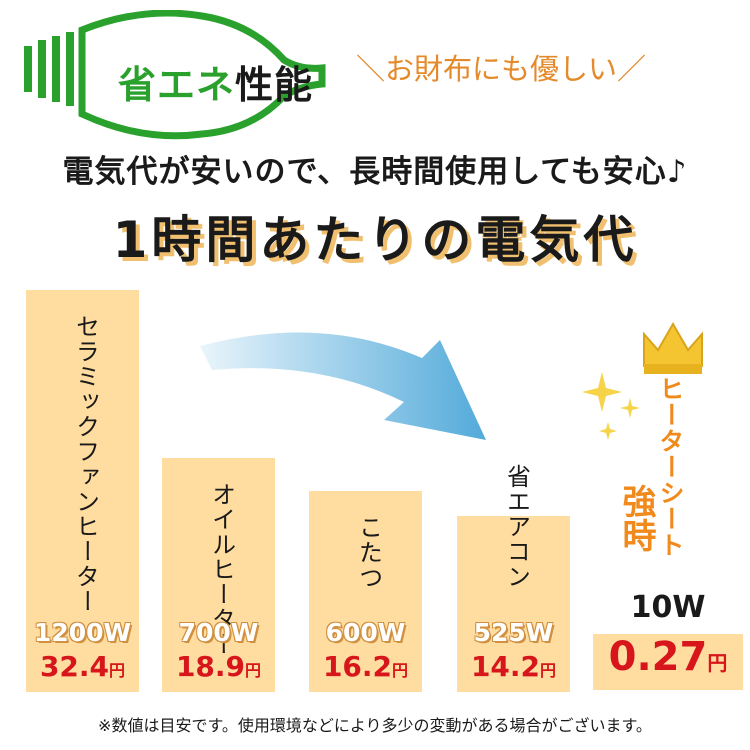 The height and width of the screenshot is (750, 750). I want to click on price-value: 18.9, so click(210, 666).